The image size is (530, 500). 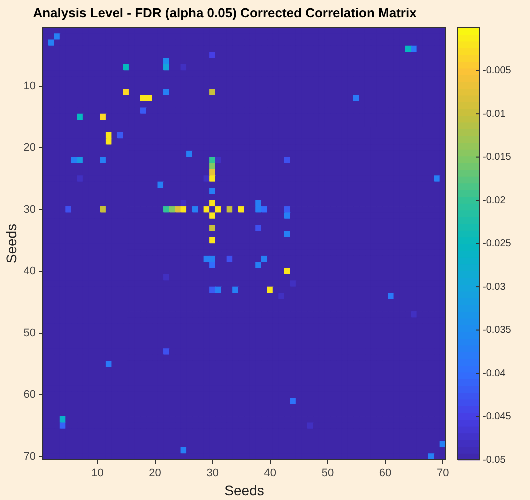 I want to click on color-bar-label: -0.02, so click(x=494, y=200).